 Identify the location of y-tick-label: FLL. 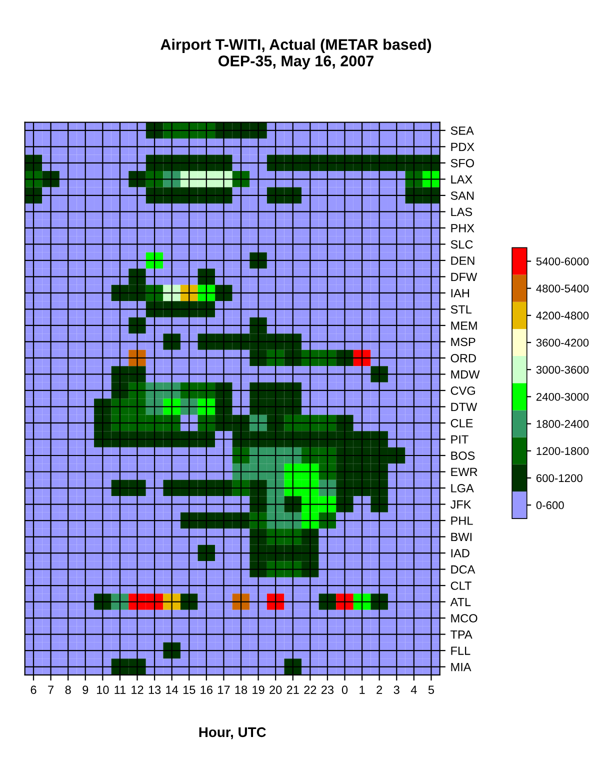
(460, 650).